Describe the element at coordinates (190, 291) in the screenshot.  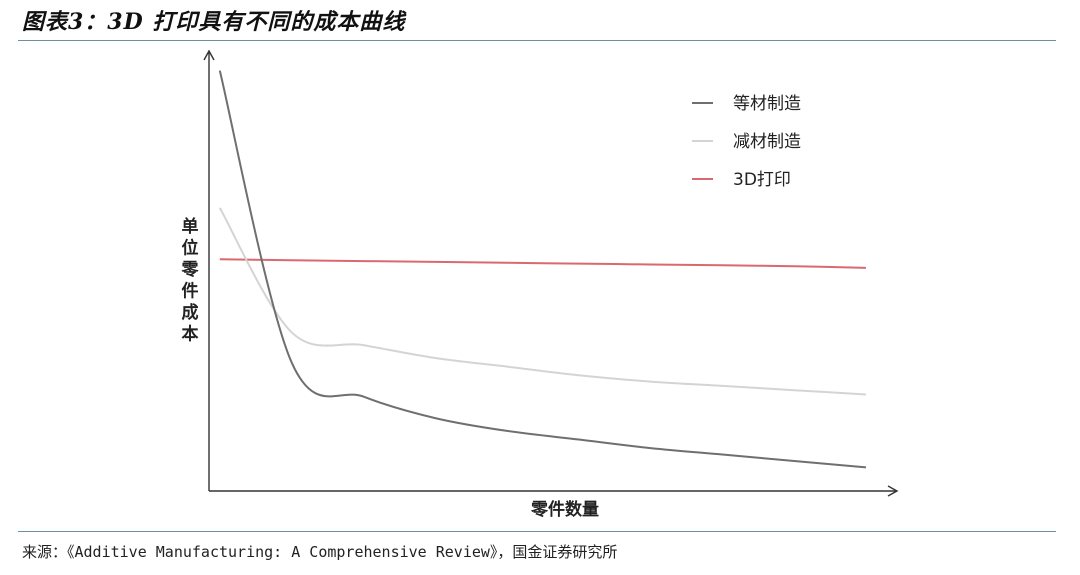
I see `y-axis-label-char: 件` at that location.